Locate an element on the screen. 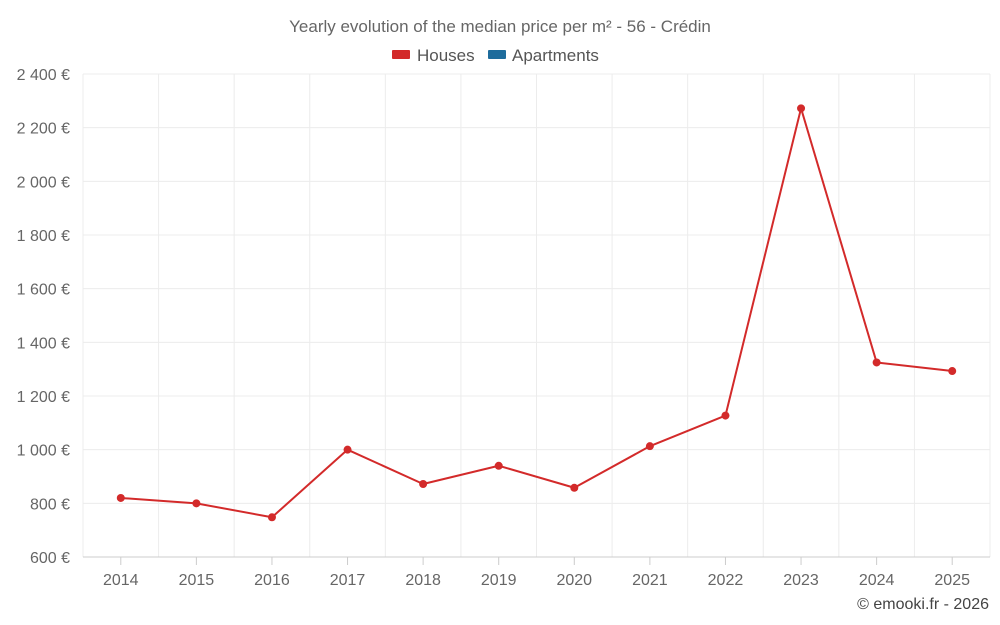 The width and height of the screenshot is (1000, 625). data-point-houses-2016 is located at coordinates (271, 517).